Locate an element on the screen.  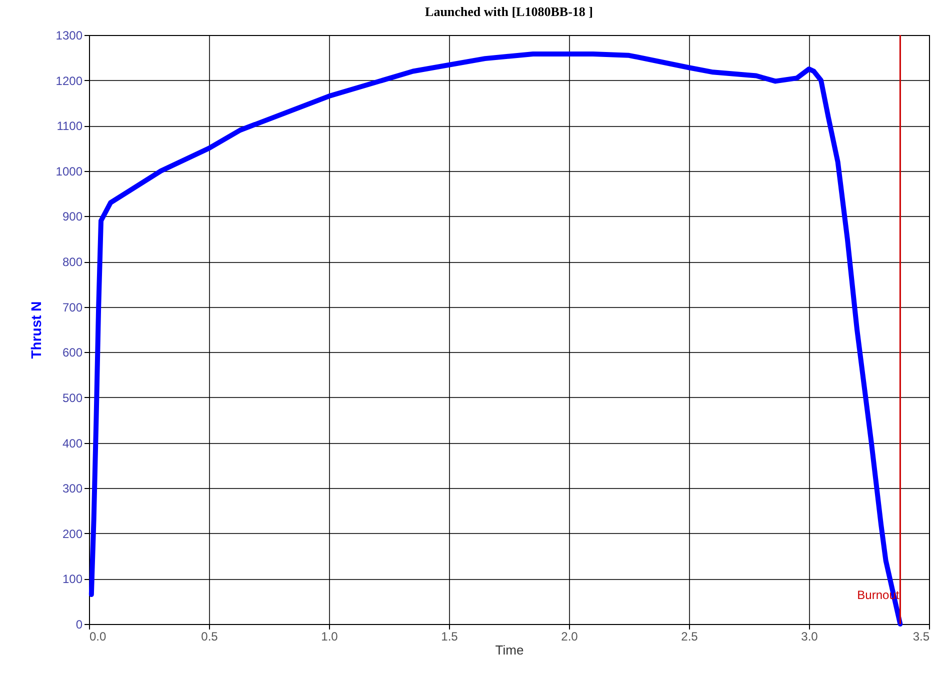
x-tick-label: 2.5 is located at coordinates (689, 637).